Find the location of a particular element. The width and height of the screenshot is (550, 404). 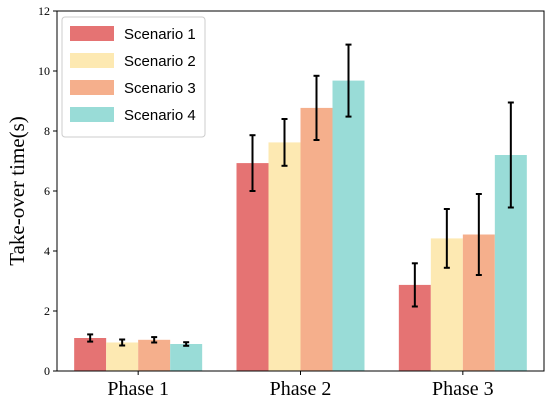

x-tick-label: Phase 3 is located at coordinates (463, 389).